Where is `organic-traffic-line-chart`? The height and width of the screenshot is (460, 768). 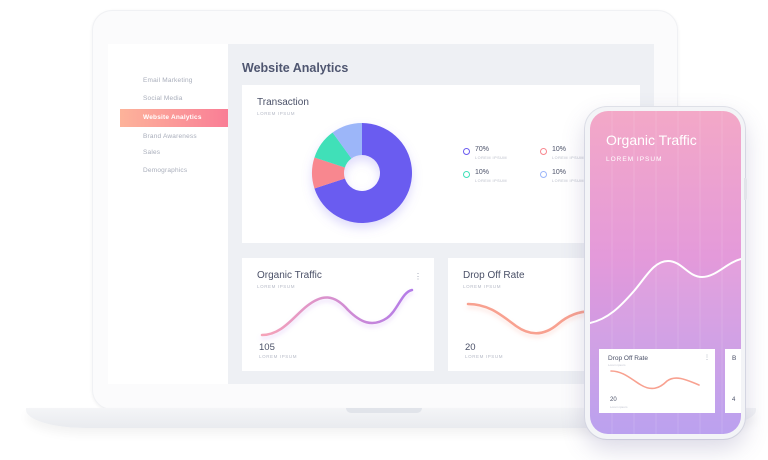 organic-traffic-line-chart is located at coordinates (337, 312).